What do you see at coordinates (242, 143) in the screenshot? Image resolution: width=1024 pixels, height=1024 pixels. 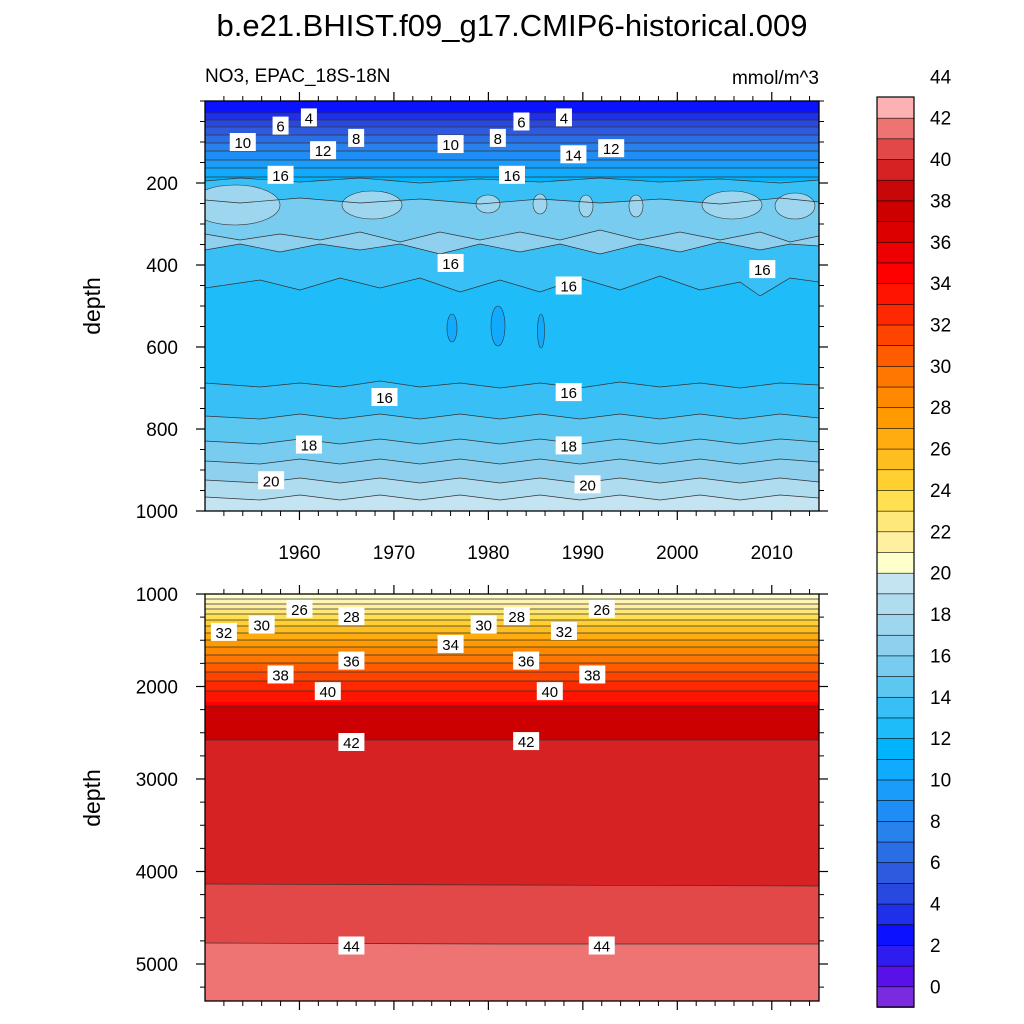 I see `contour-label: 10` at bounding box center [242, 143].